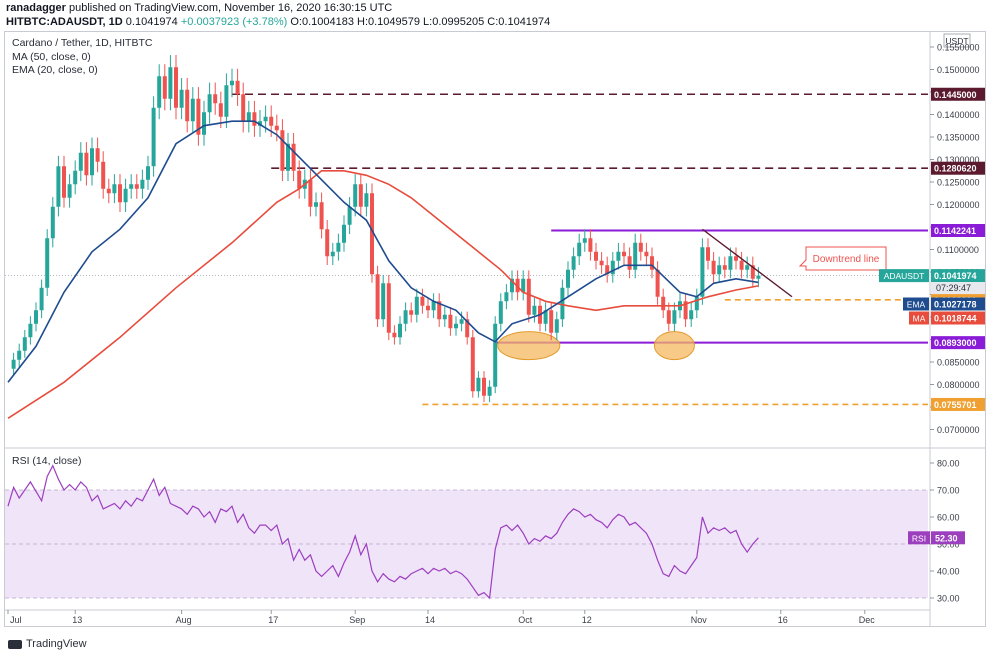  What do you see at coordinates (47, 644) in the screenshot?
I see `tradingview-logo: TradingView` at bounding box center [47, 644].